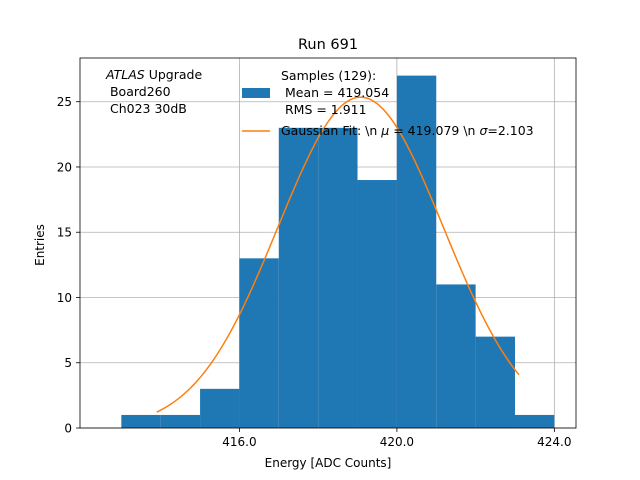 The width and height of the screenshot is (640, 480). I want to click on y-tick-label: 10, so click(64, 298).